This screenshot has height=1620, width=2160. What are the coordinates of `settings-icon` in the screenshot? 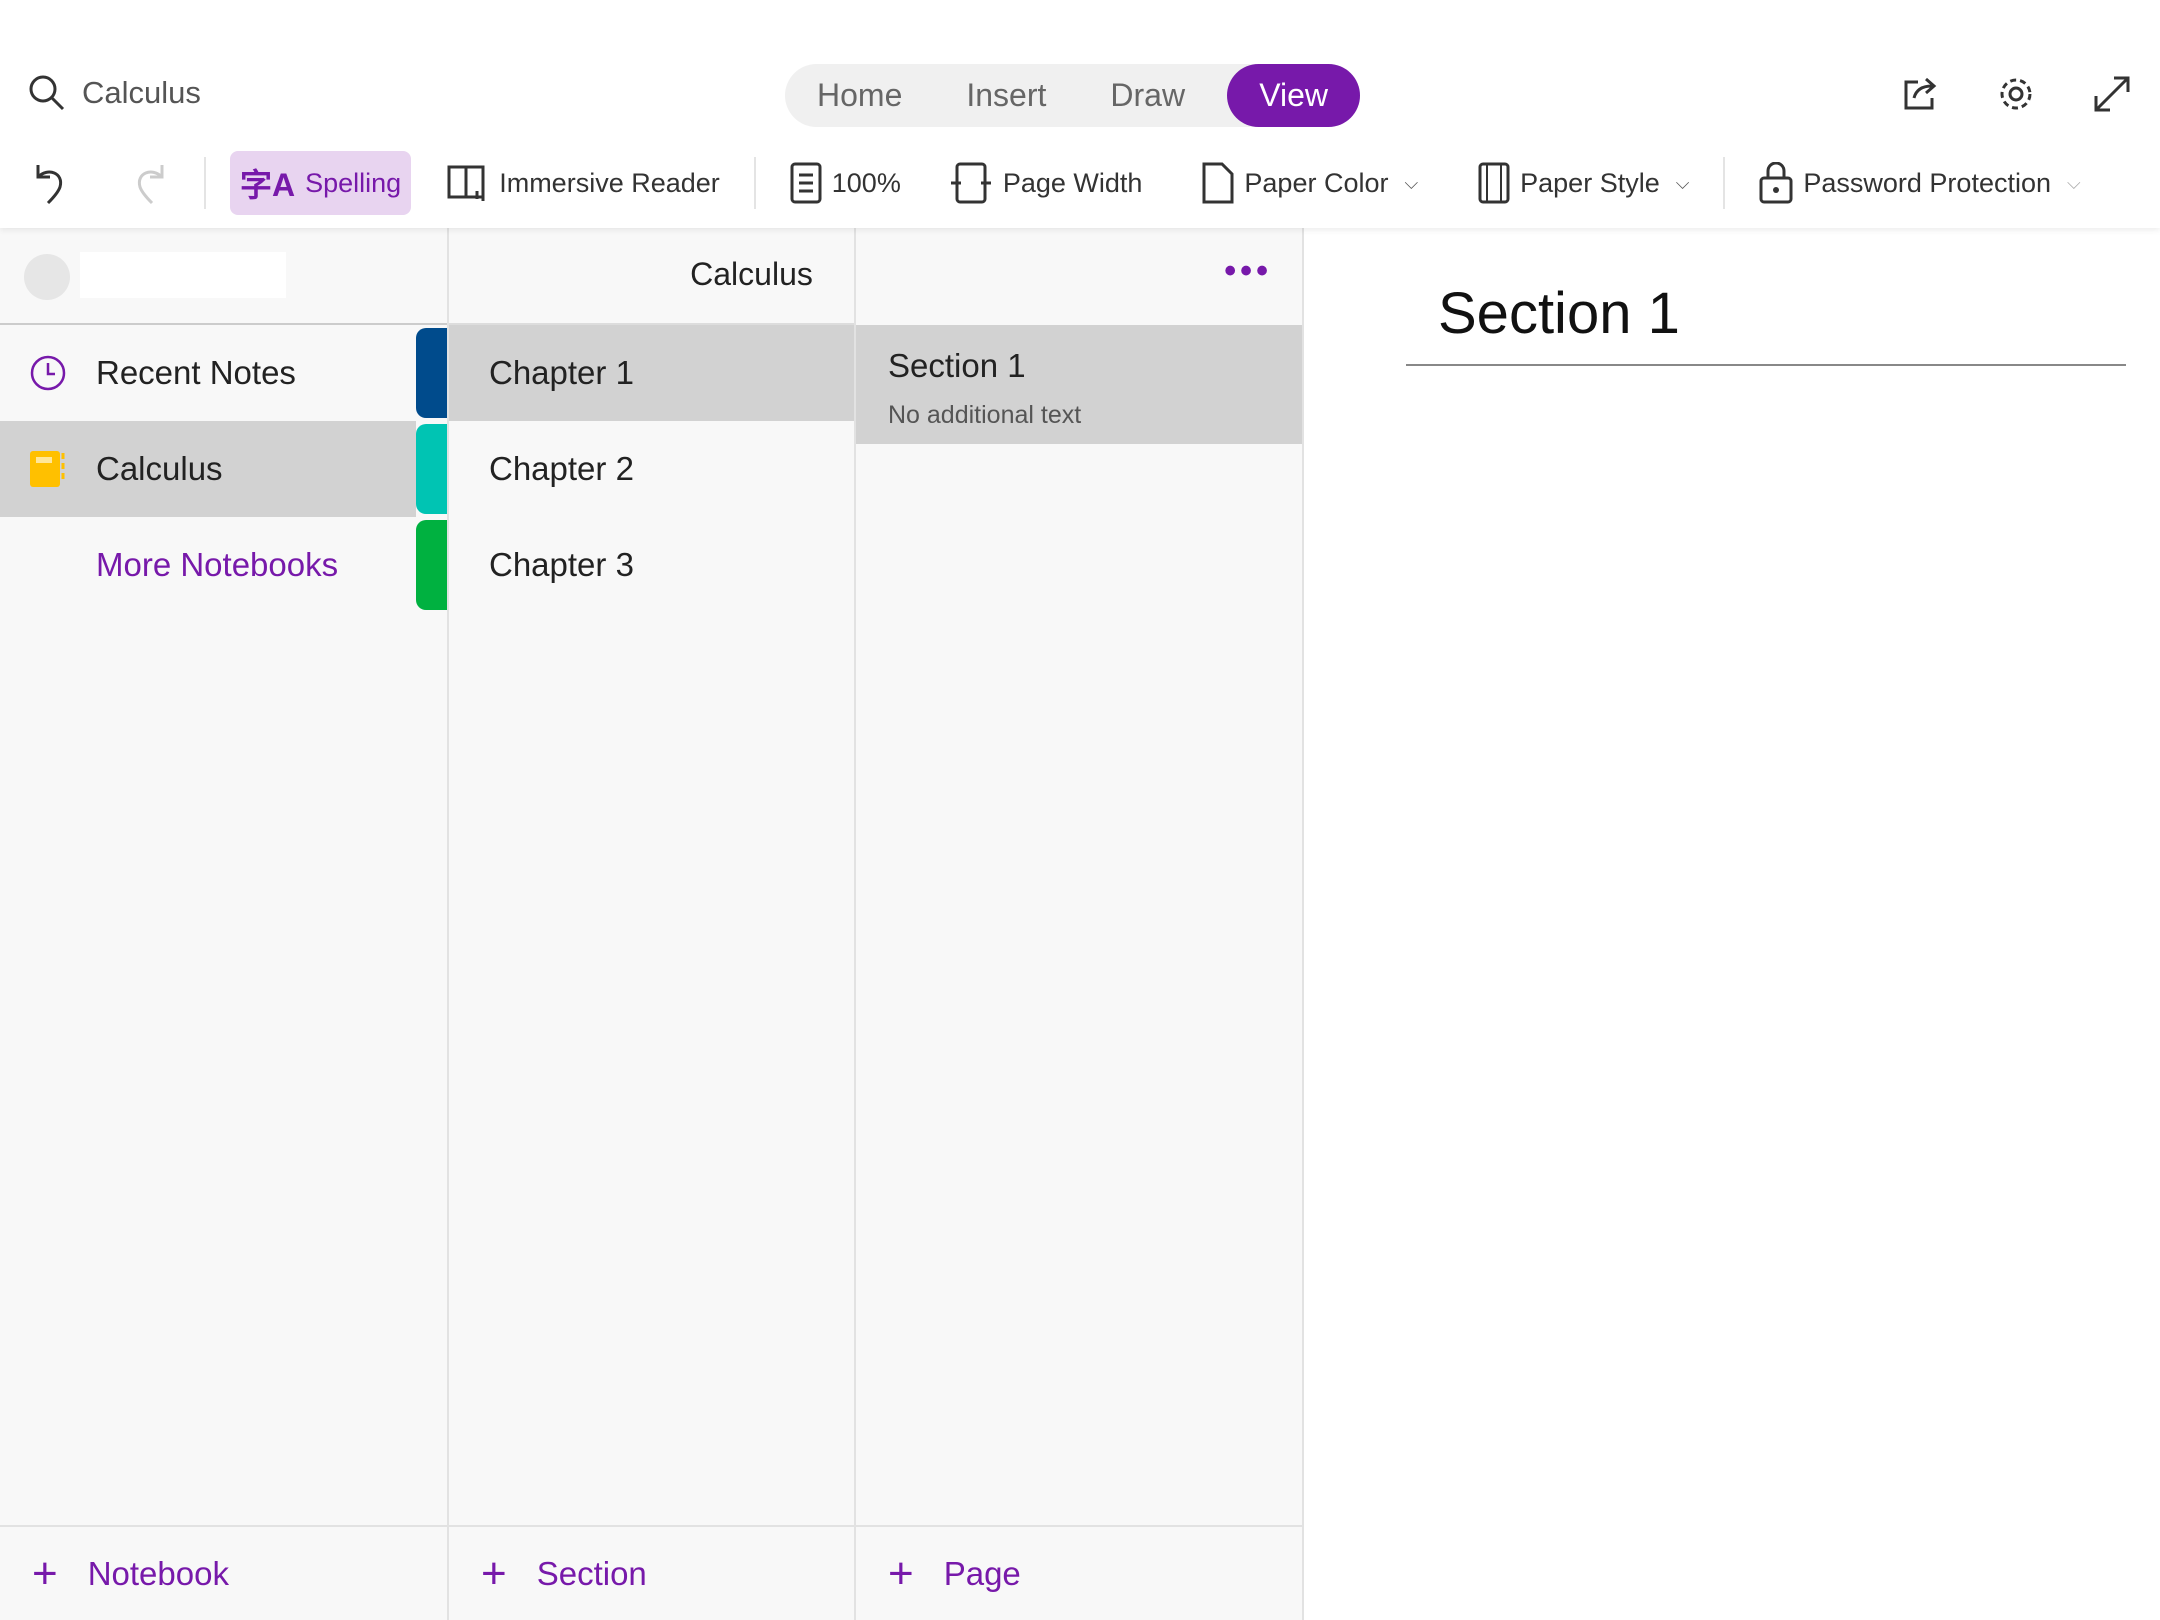 It's located at (2016, 94).